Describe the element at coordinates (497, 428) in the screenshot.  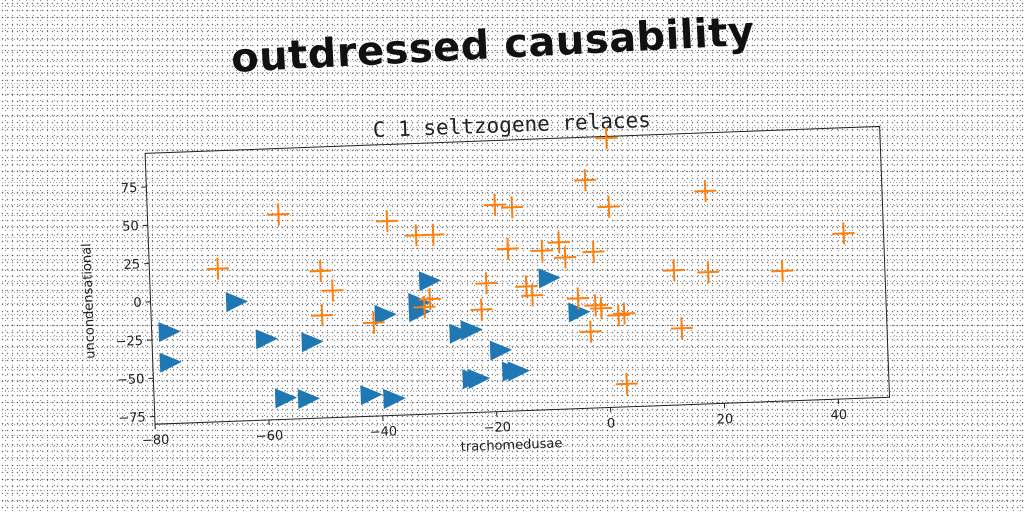
I see `x-tick-label: −20` at that location.